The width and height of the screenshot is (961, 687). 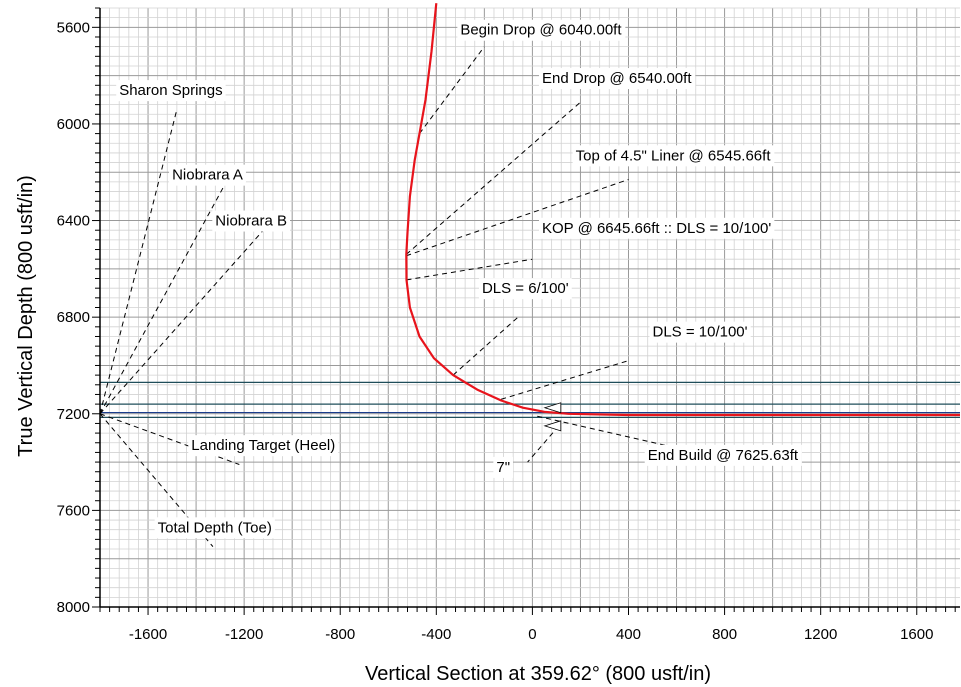 What do you see at coordinates (73, 414) in the screenshot?
I see `y-tick-label: 7200` at bounding box center [73, 414].